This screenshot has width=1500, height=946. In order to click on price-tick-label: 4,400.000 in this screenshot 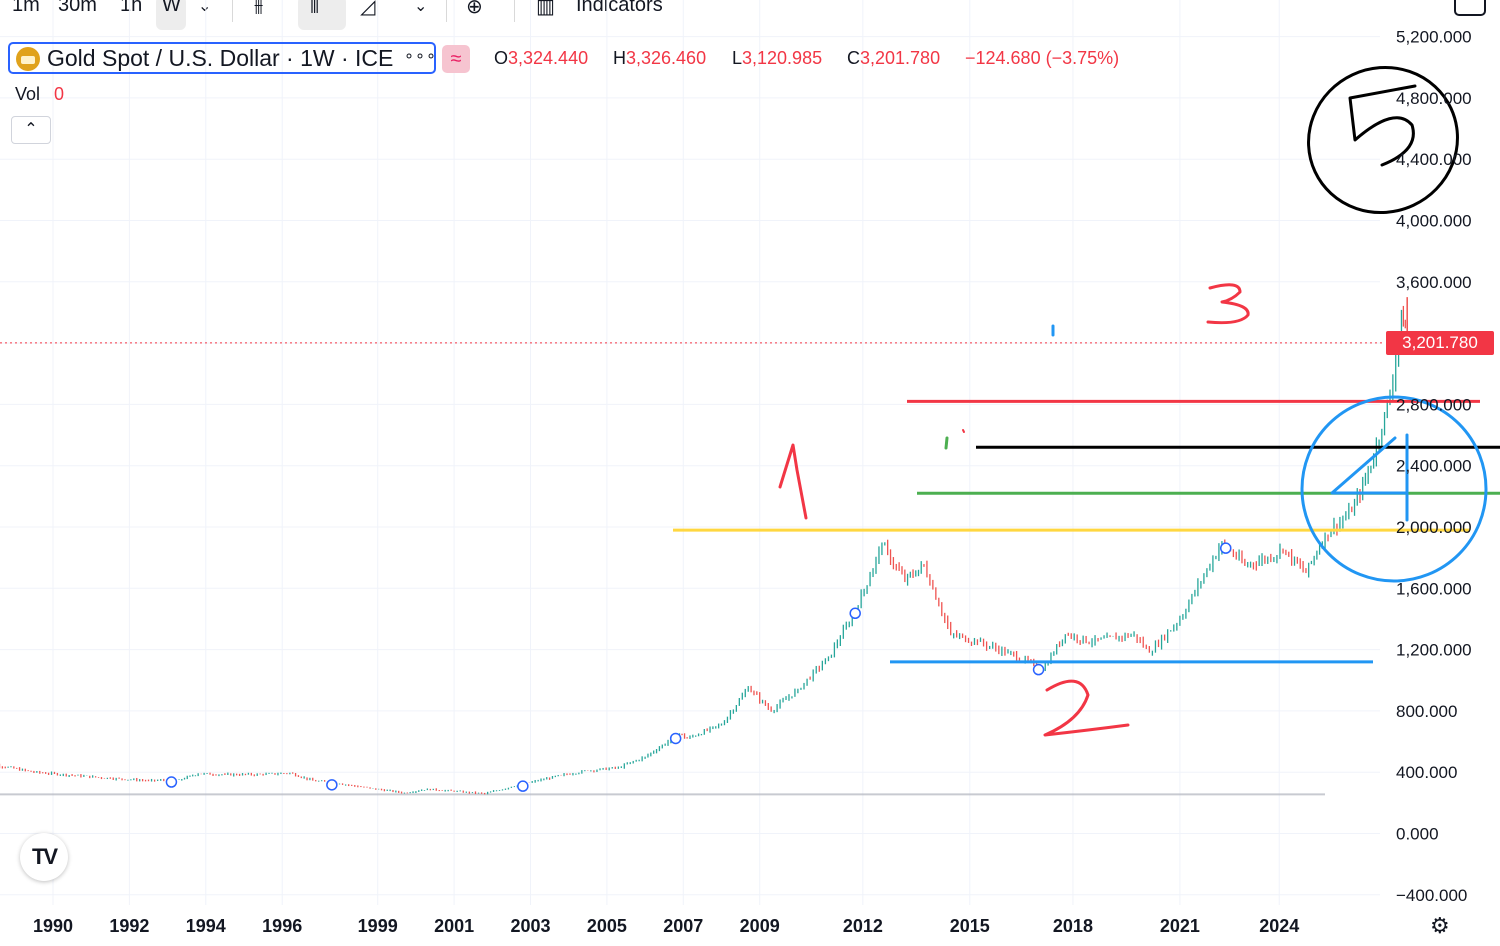, I will do `click(1434, 159)`.